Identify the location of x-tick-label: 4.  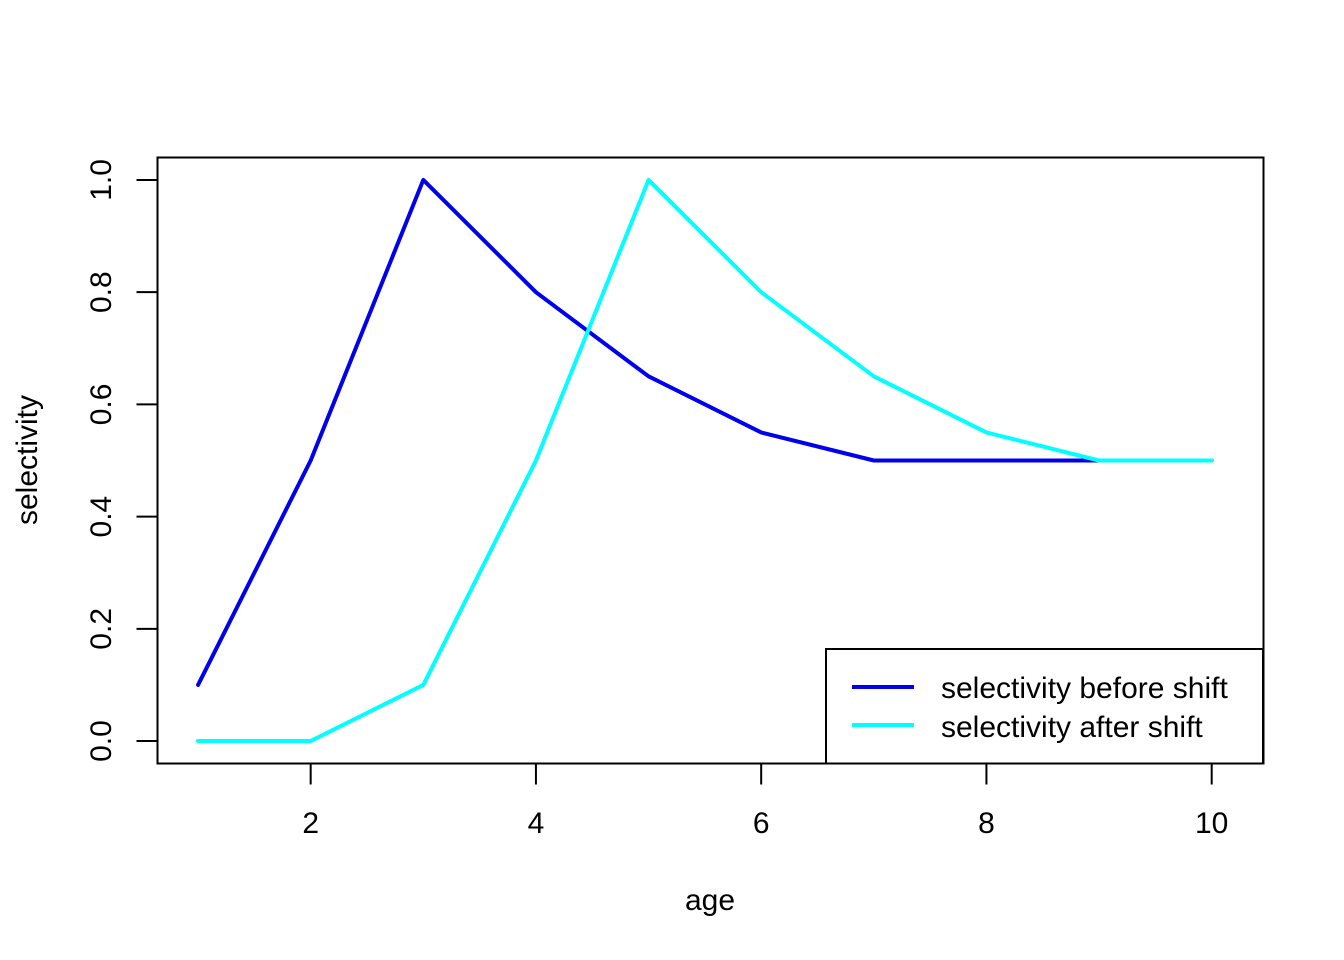
(536, 823).